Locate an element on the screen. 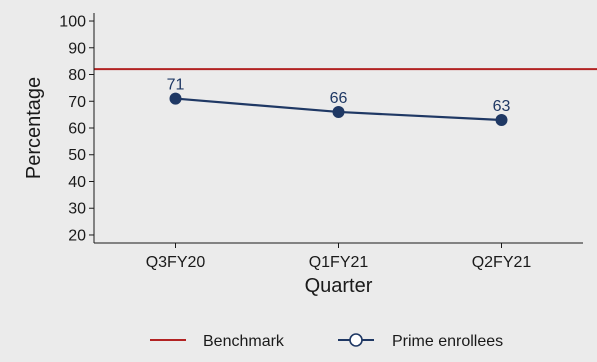 The image size is (597, 362). y-tick-label: 50 is located at coordinates (77, 155).